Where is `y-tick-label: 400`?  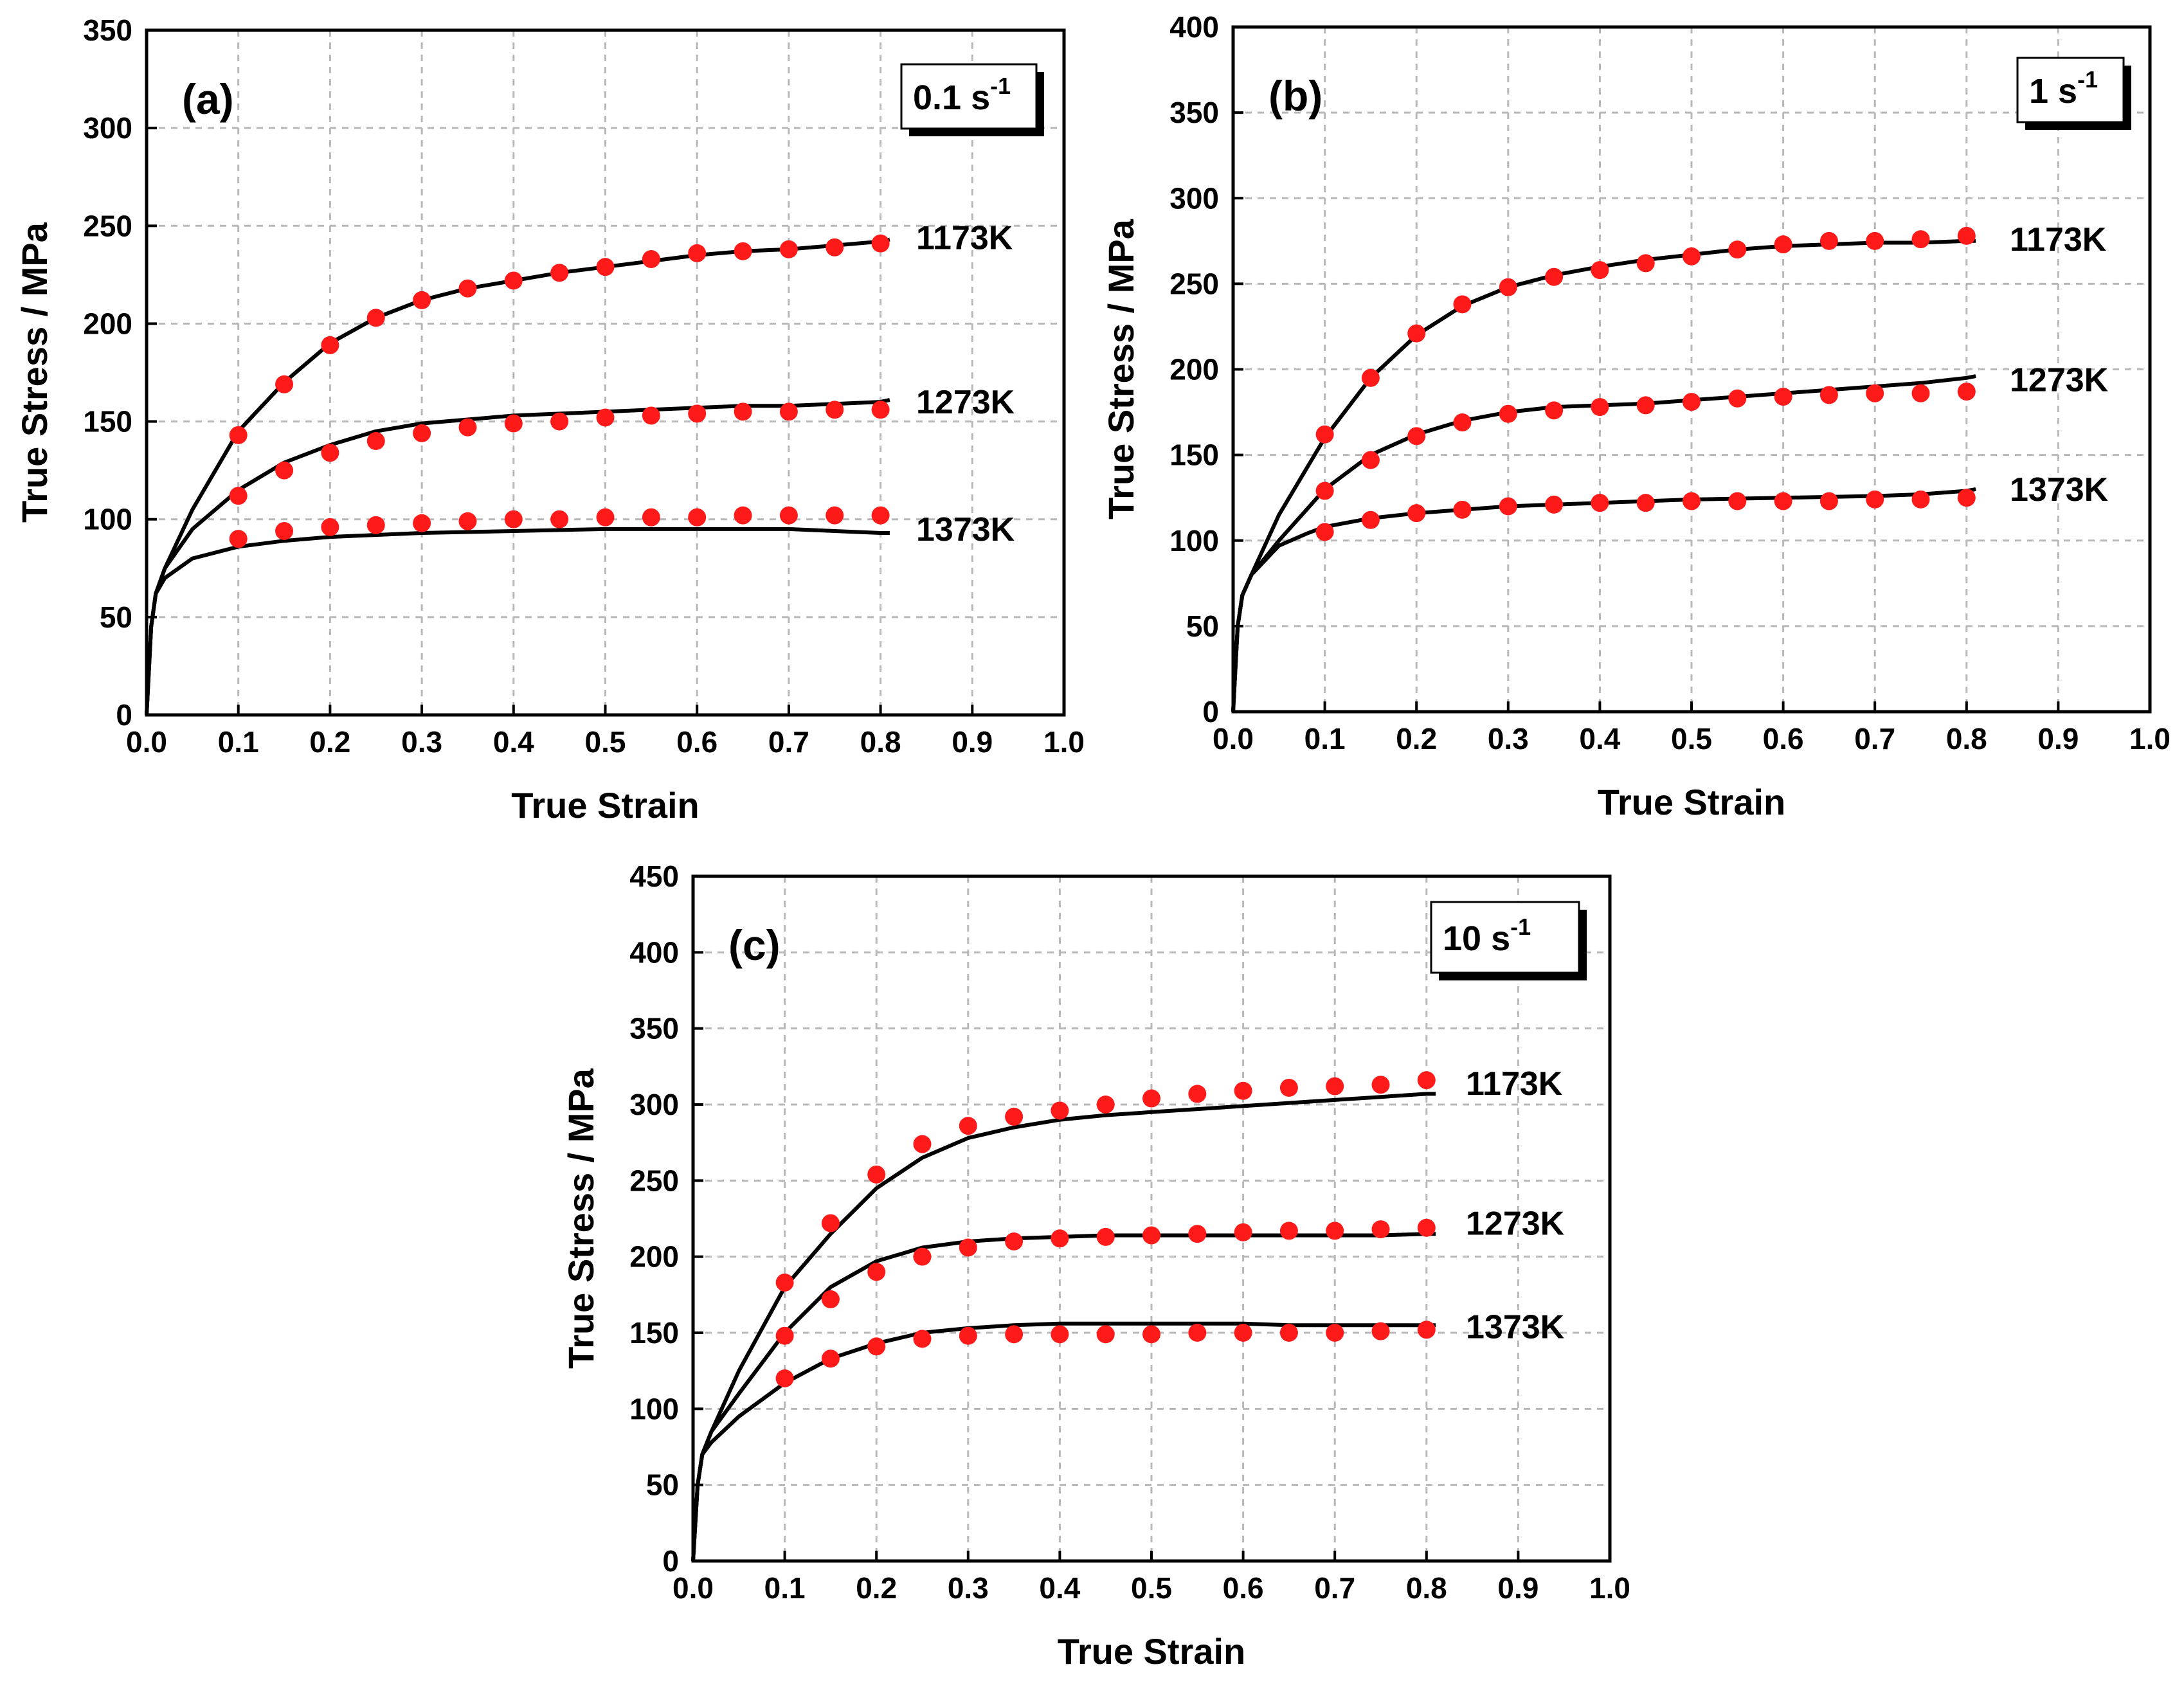 y-tick-label: 400 is located at coordinates (654, 952).